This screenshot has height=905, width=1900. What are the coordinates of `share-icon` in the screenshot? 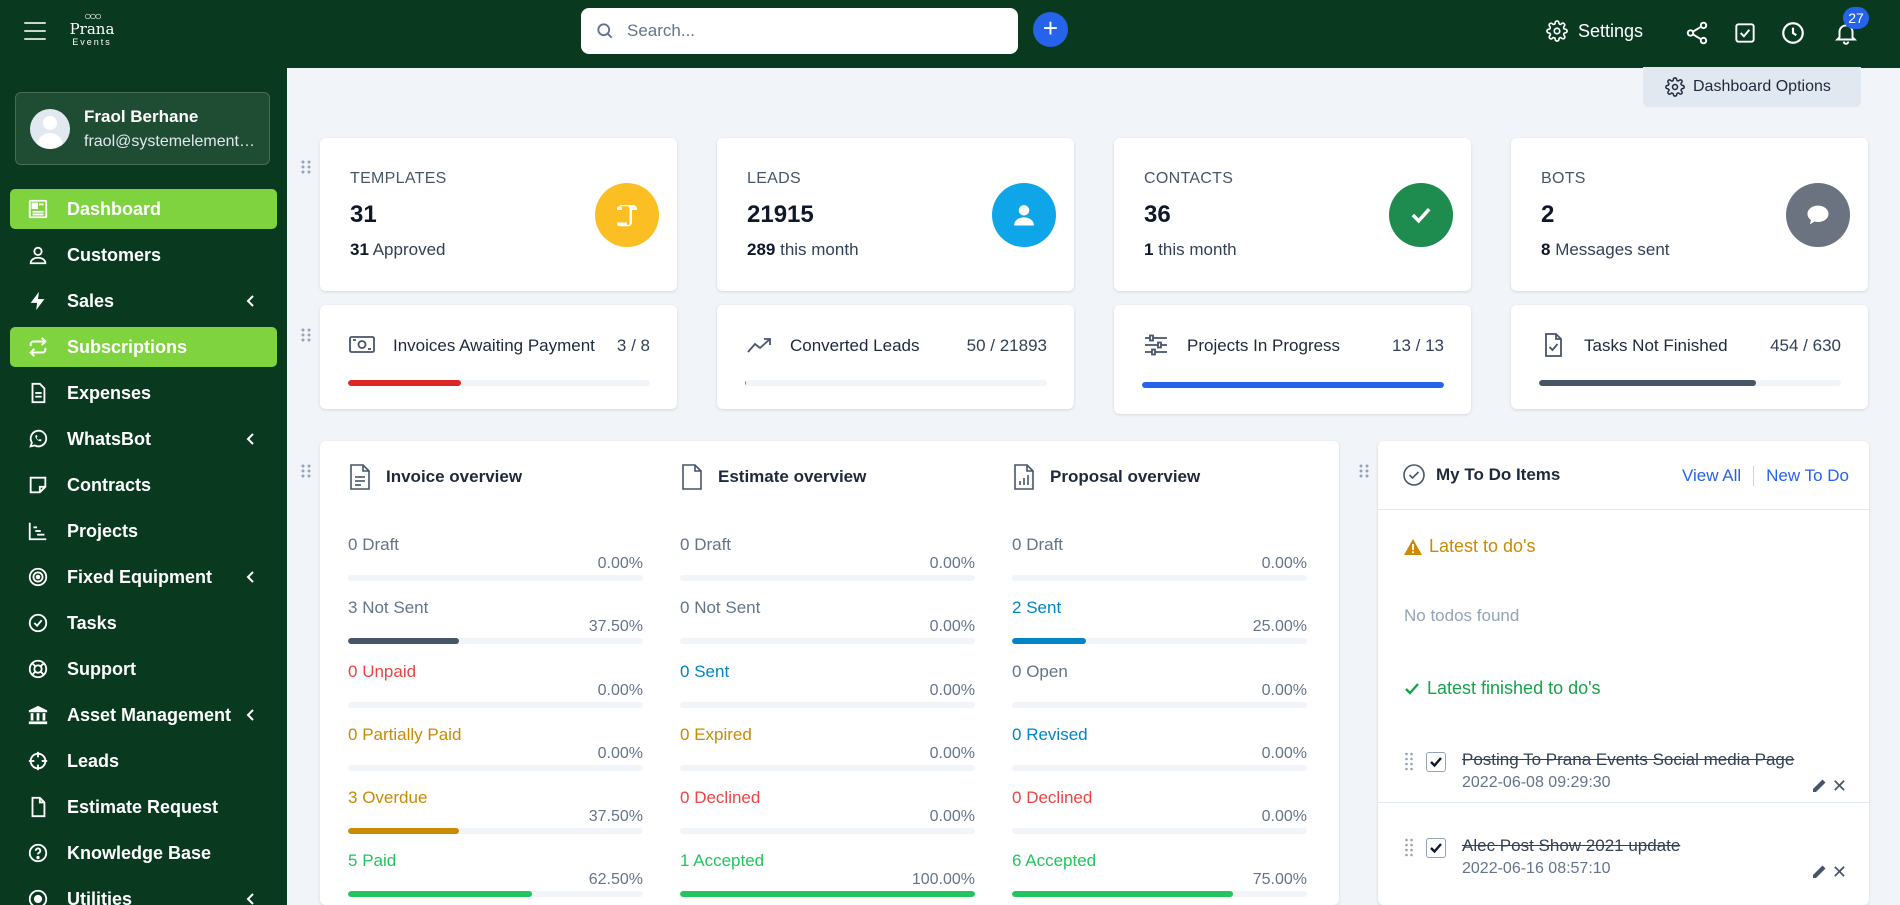 It's located at (1697, 33).